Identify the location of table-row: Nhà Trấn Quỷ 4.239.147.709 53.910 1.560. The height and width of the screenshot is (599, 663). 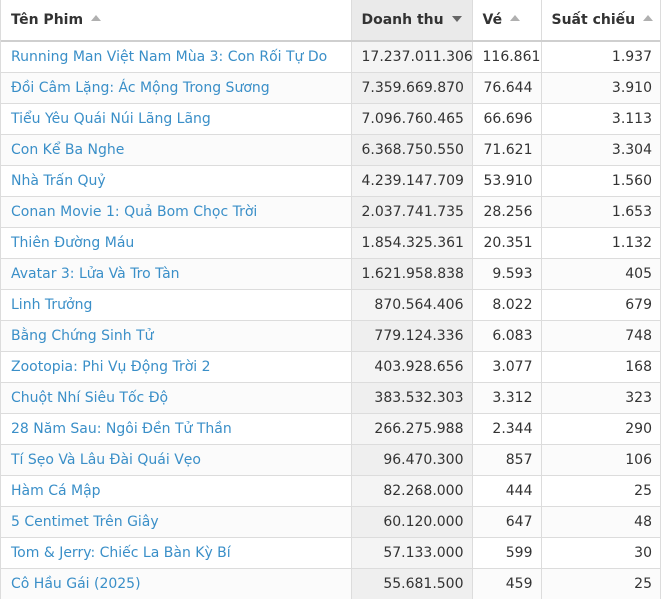
(330, 181).